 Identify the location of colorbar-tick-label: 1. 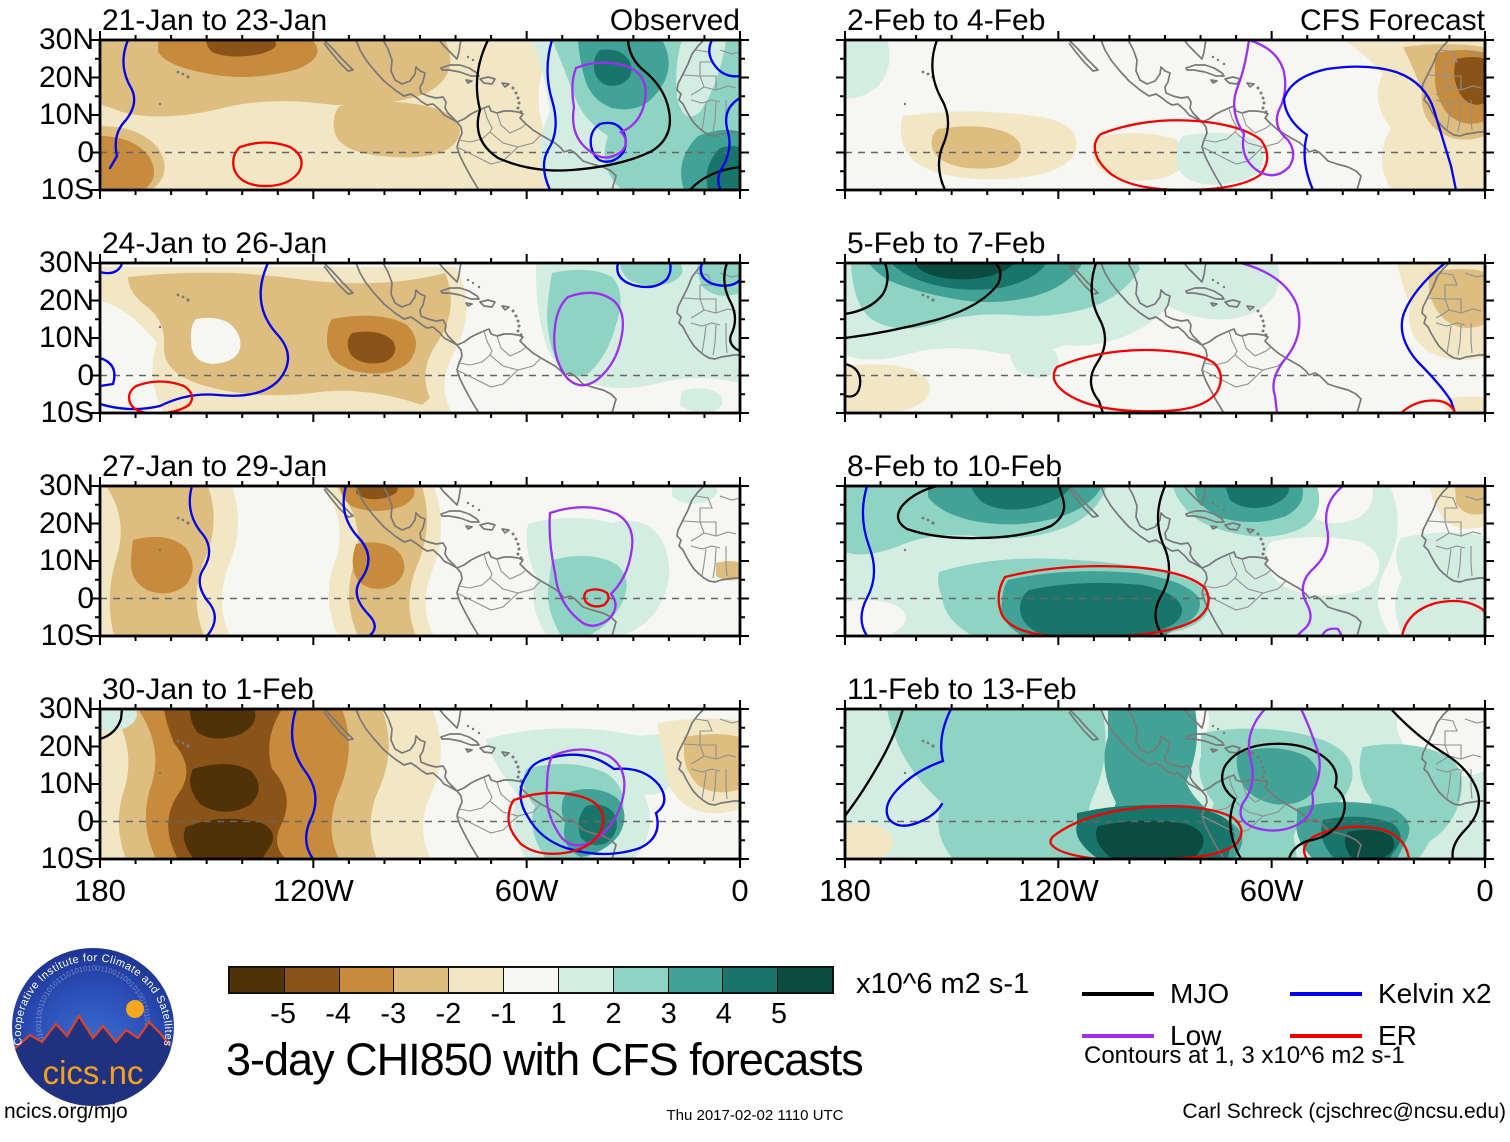
(558, 1014).